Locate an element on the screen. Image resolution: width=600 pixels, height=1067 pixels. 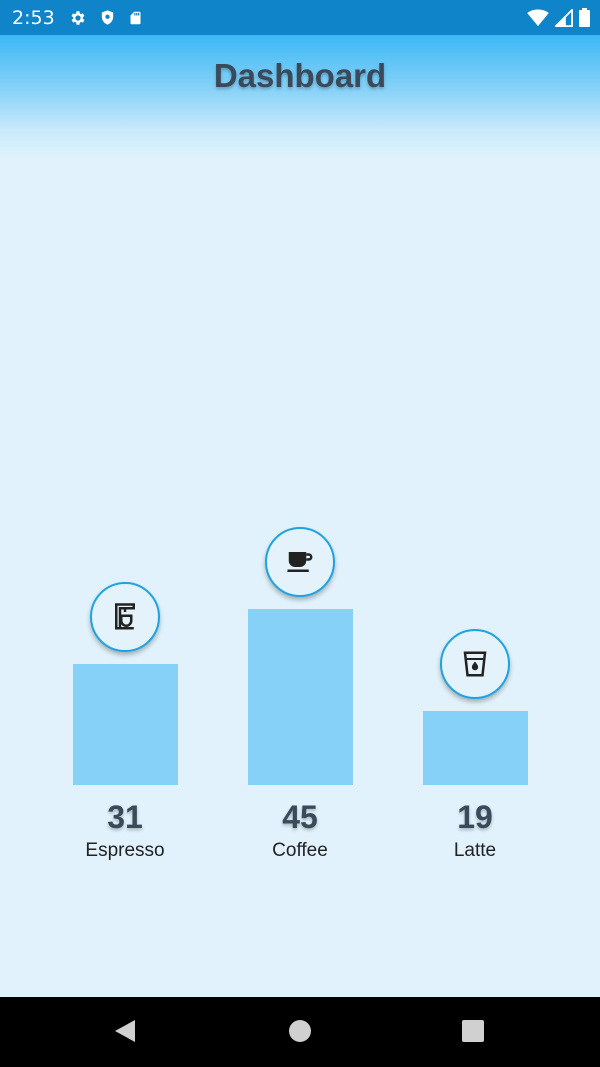
status-bar: 2:53 is located at coordinates (300, 17).